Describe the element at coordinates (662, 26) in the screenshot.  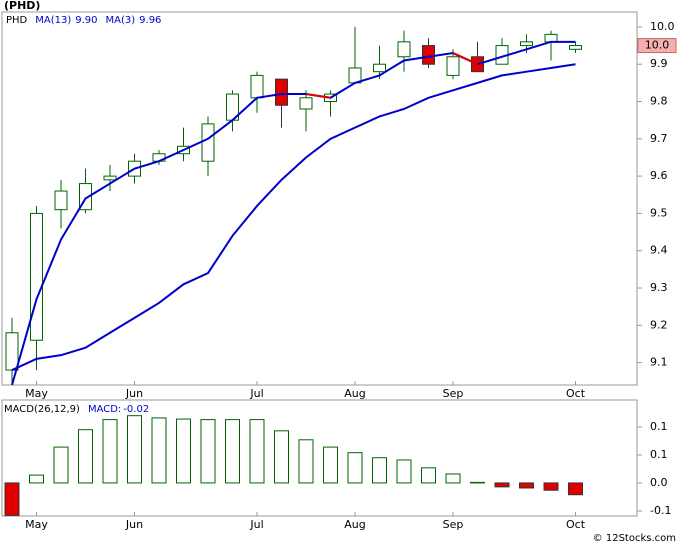
I see `y-tick-label: 10.0` at that location.